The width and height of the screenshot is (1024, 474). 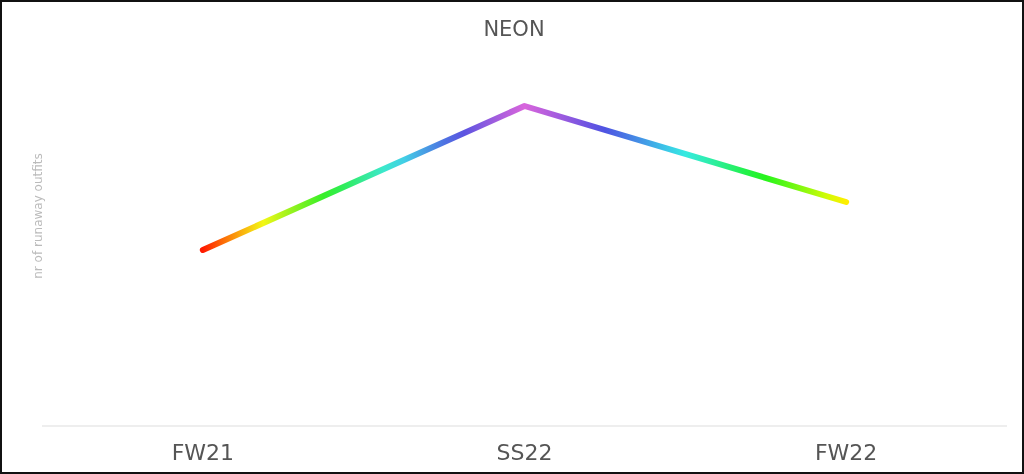 I want to click on x-tick-label: SS22, so click(x=524, y=452).